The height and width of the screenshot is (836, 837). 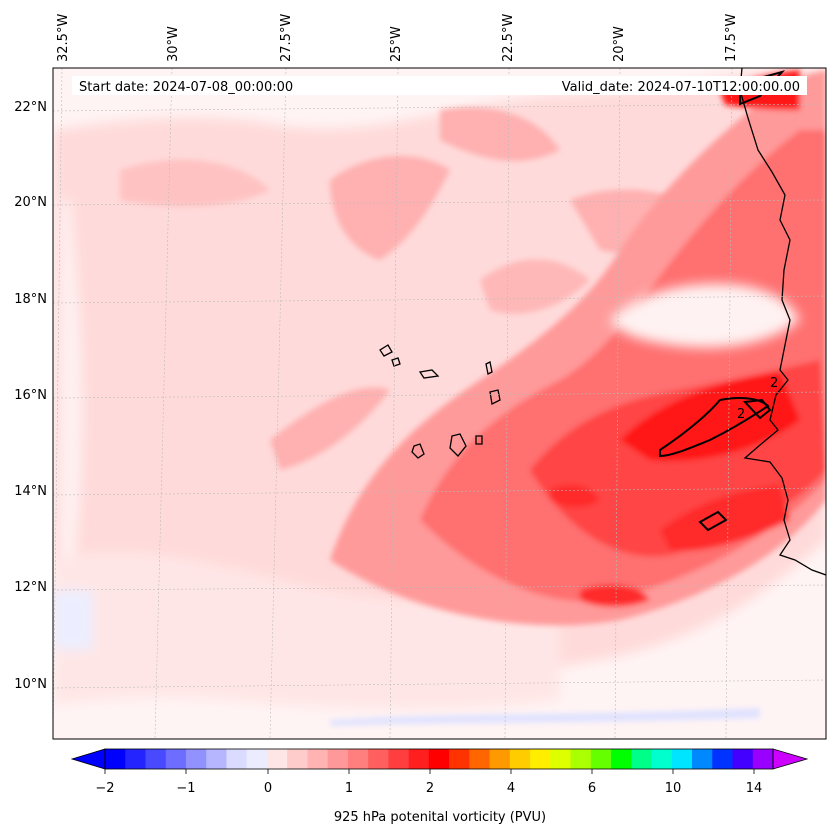 What do you see at coordinates (508, 38) in the screenshot?
I see `lon-label: 22.5°W` at bounding box center [508, 38].